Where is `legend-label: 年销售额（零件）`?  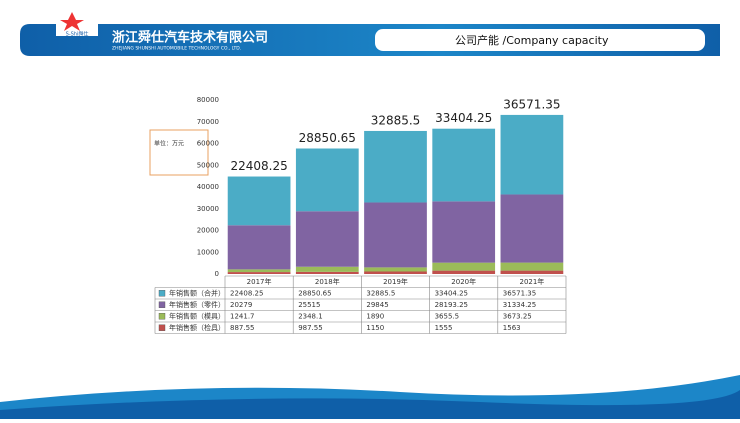
legend-label: 年销售额（零件） is located at coordinates (197, 304).